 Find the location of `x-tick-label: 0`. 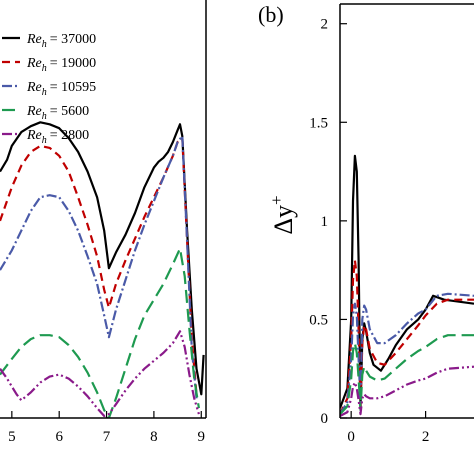

x-tick-label: 0 is located at coordinates (351, 437).